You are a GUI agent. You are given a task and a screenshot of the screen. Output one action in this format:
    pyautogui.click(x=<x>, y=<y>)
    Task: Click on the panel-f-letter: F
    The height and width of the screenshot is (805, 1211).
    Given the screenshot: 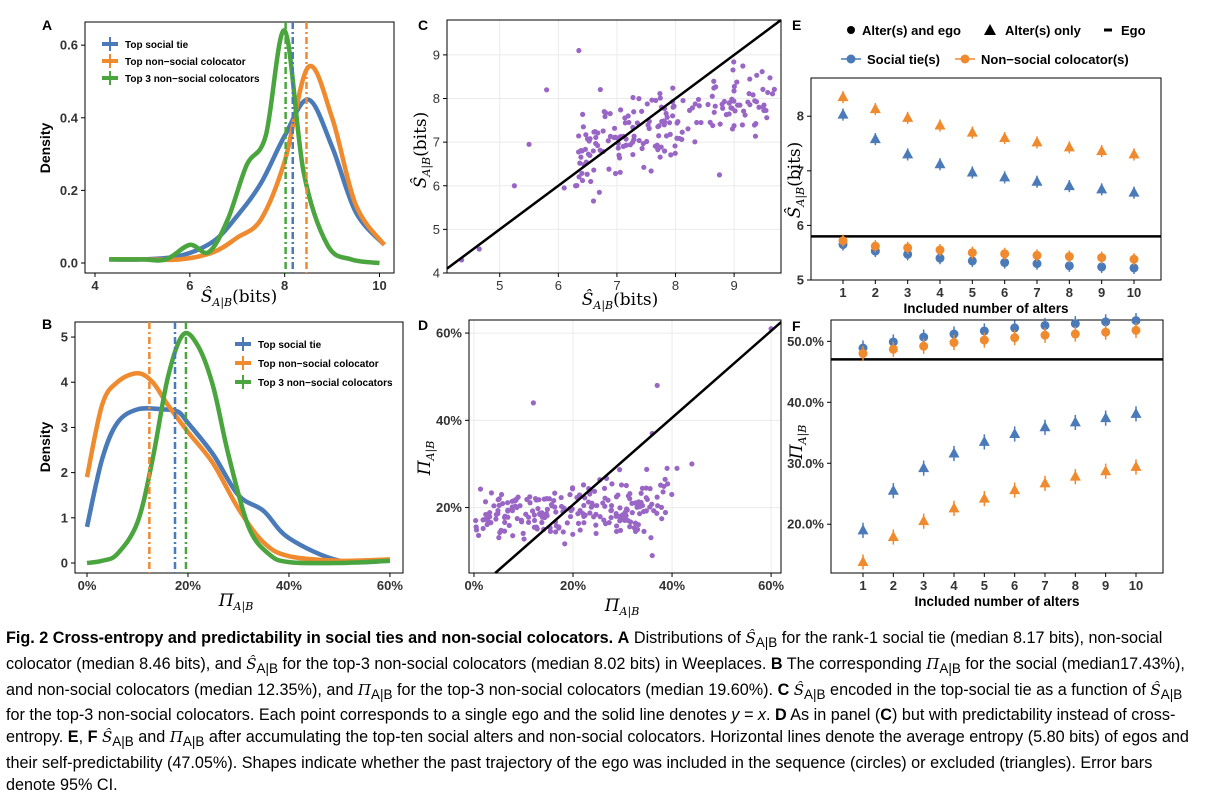 What is the action you would take?
    pyautogui.click(x=796, y=326)
    